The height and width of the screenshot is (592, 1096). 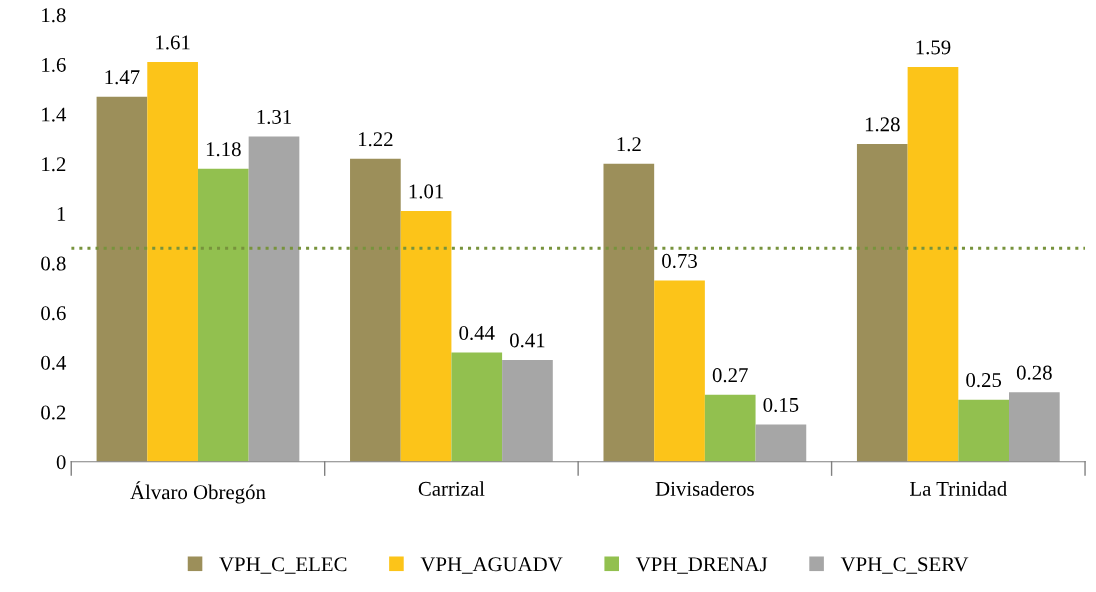 What do you see at coordinates (426, 191) in the screenshot?
I see `data-label: 1.01` at bounding box center [426, 191].